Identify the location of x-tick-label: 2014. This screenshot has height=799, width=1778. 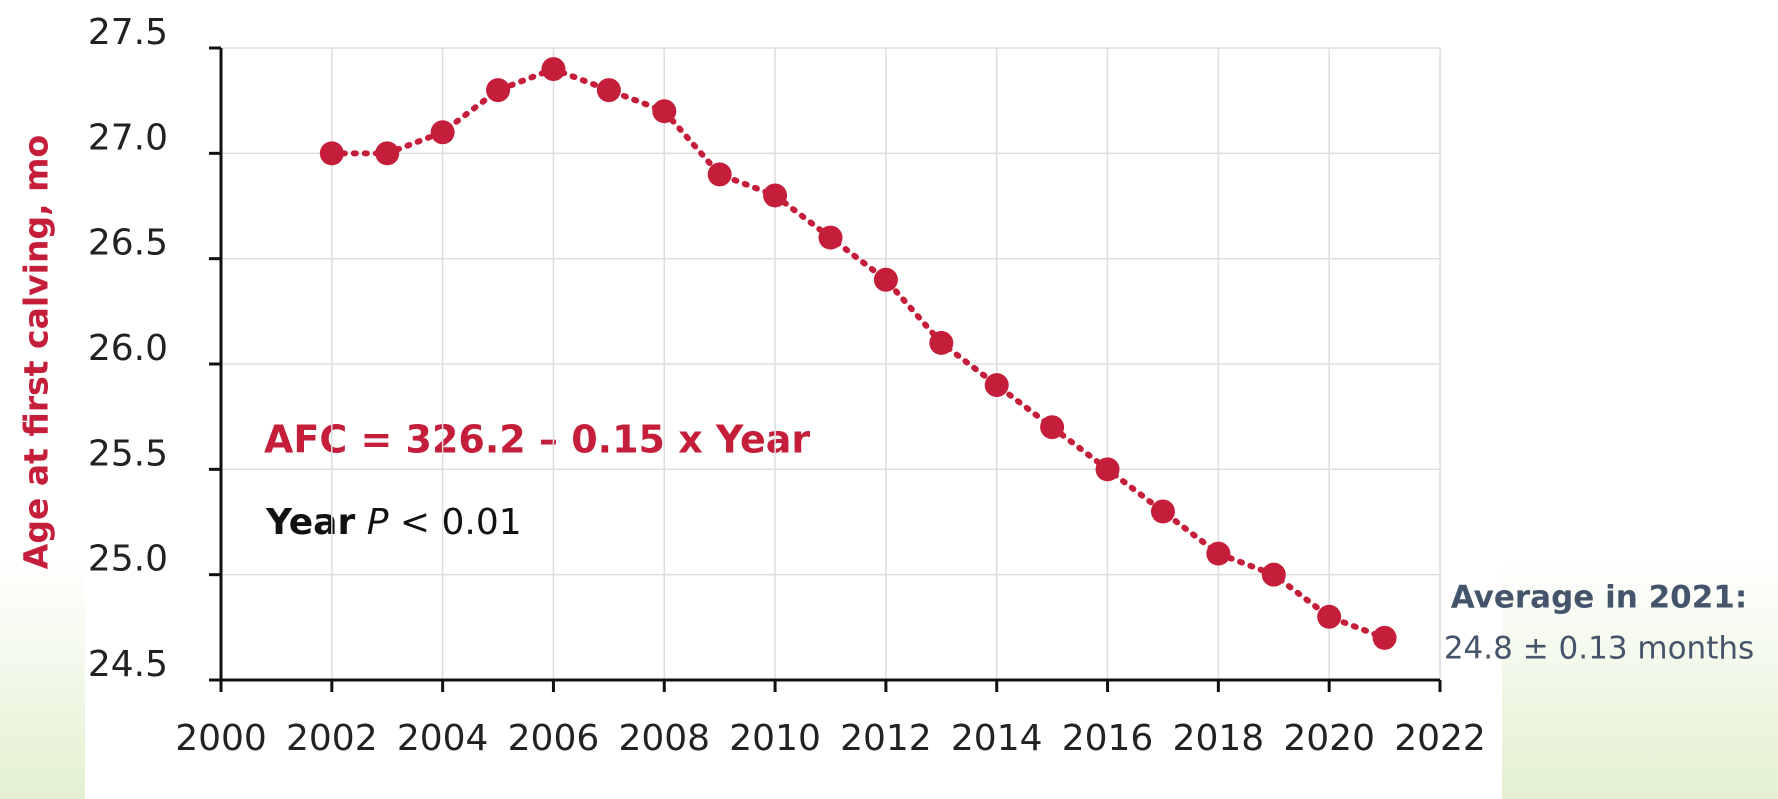
(997, 738).